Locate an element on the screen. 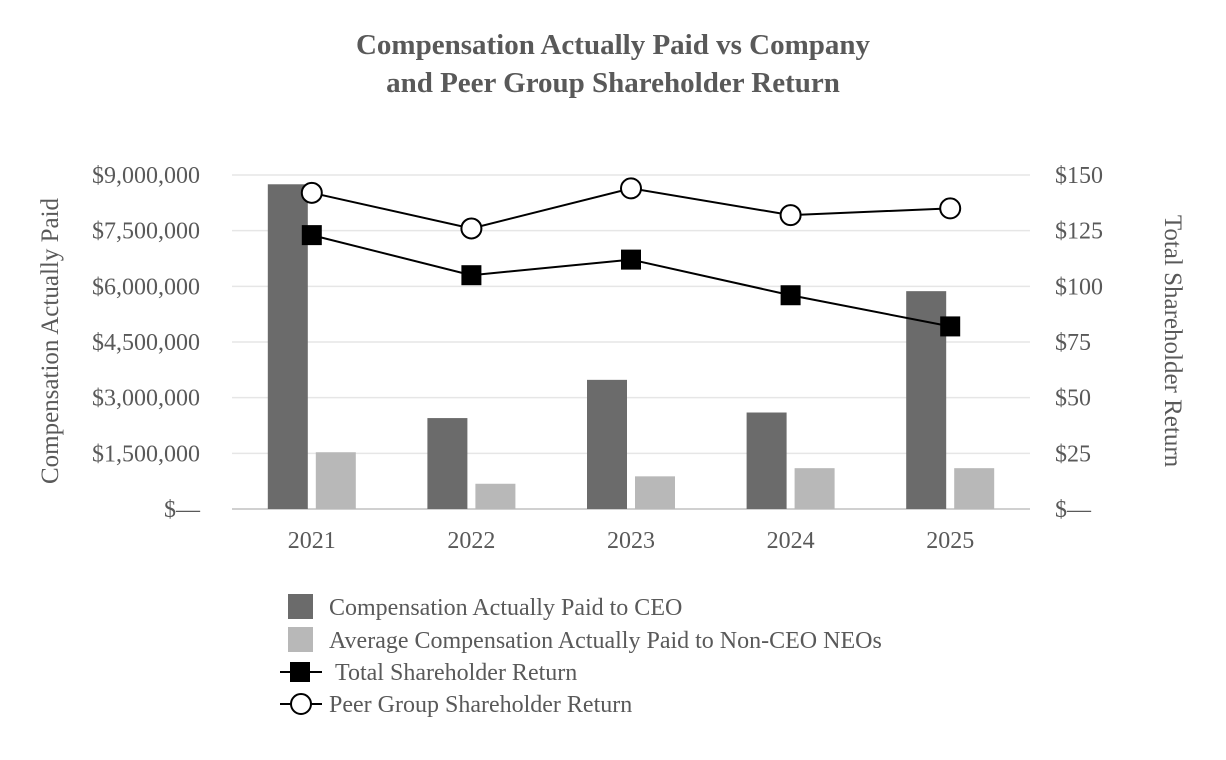  x-tick-label: 2023 is located at coordinates (631, 541).